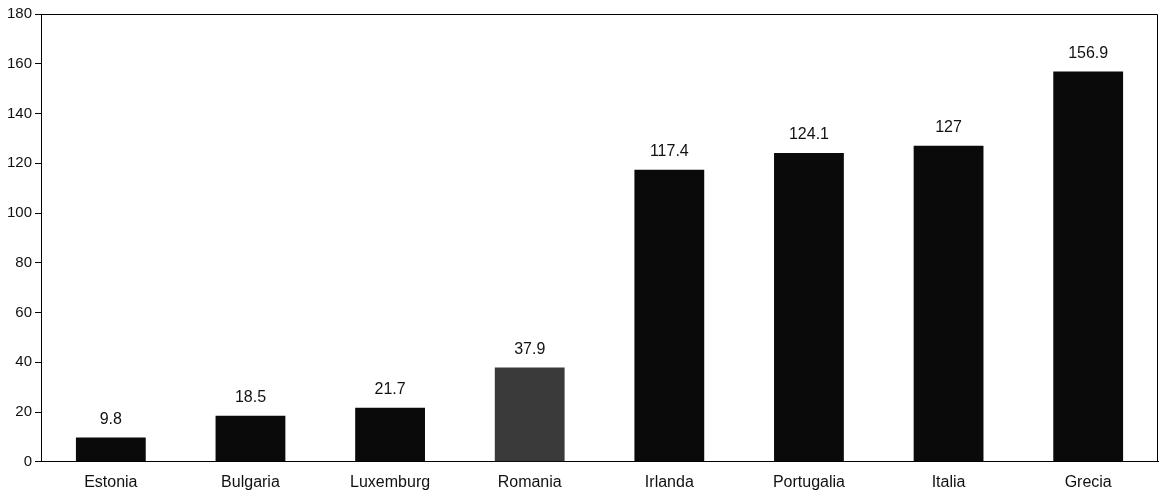 The width and height of the screenshot is (1160, 499). I want to click on data-label: 21.7, so click(390, 389).